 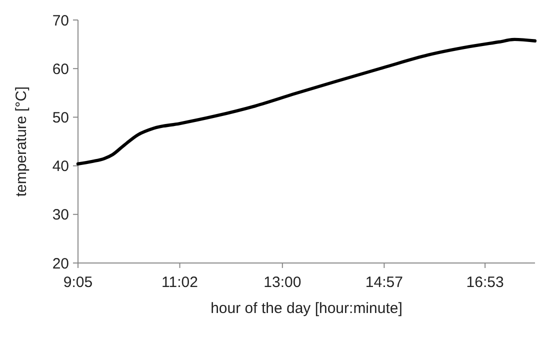 I want to click on y-tick-label: 70, so click(x=60, y=21).